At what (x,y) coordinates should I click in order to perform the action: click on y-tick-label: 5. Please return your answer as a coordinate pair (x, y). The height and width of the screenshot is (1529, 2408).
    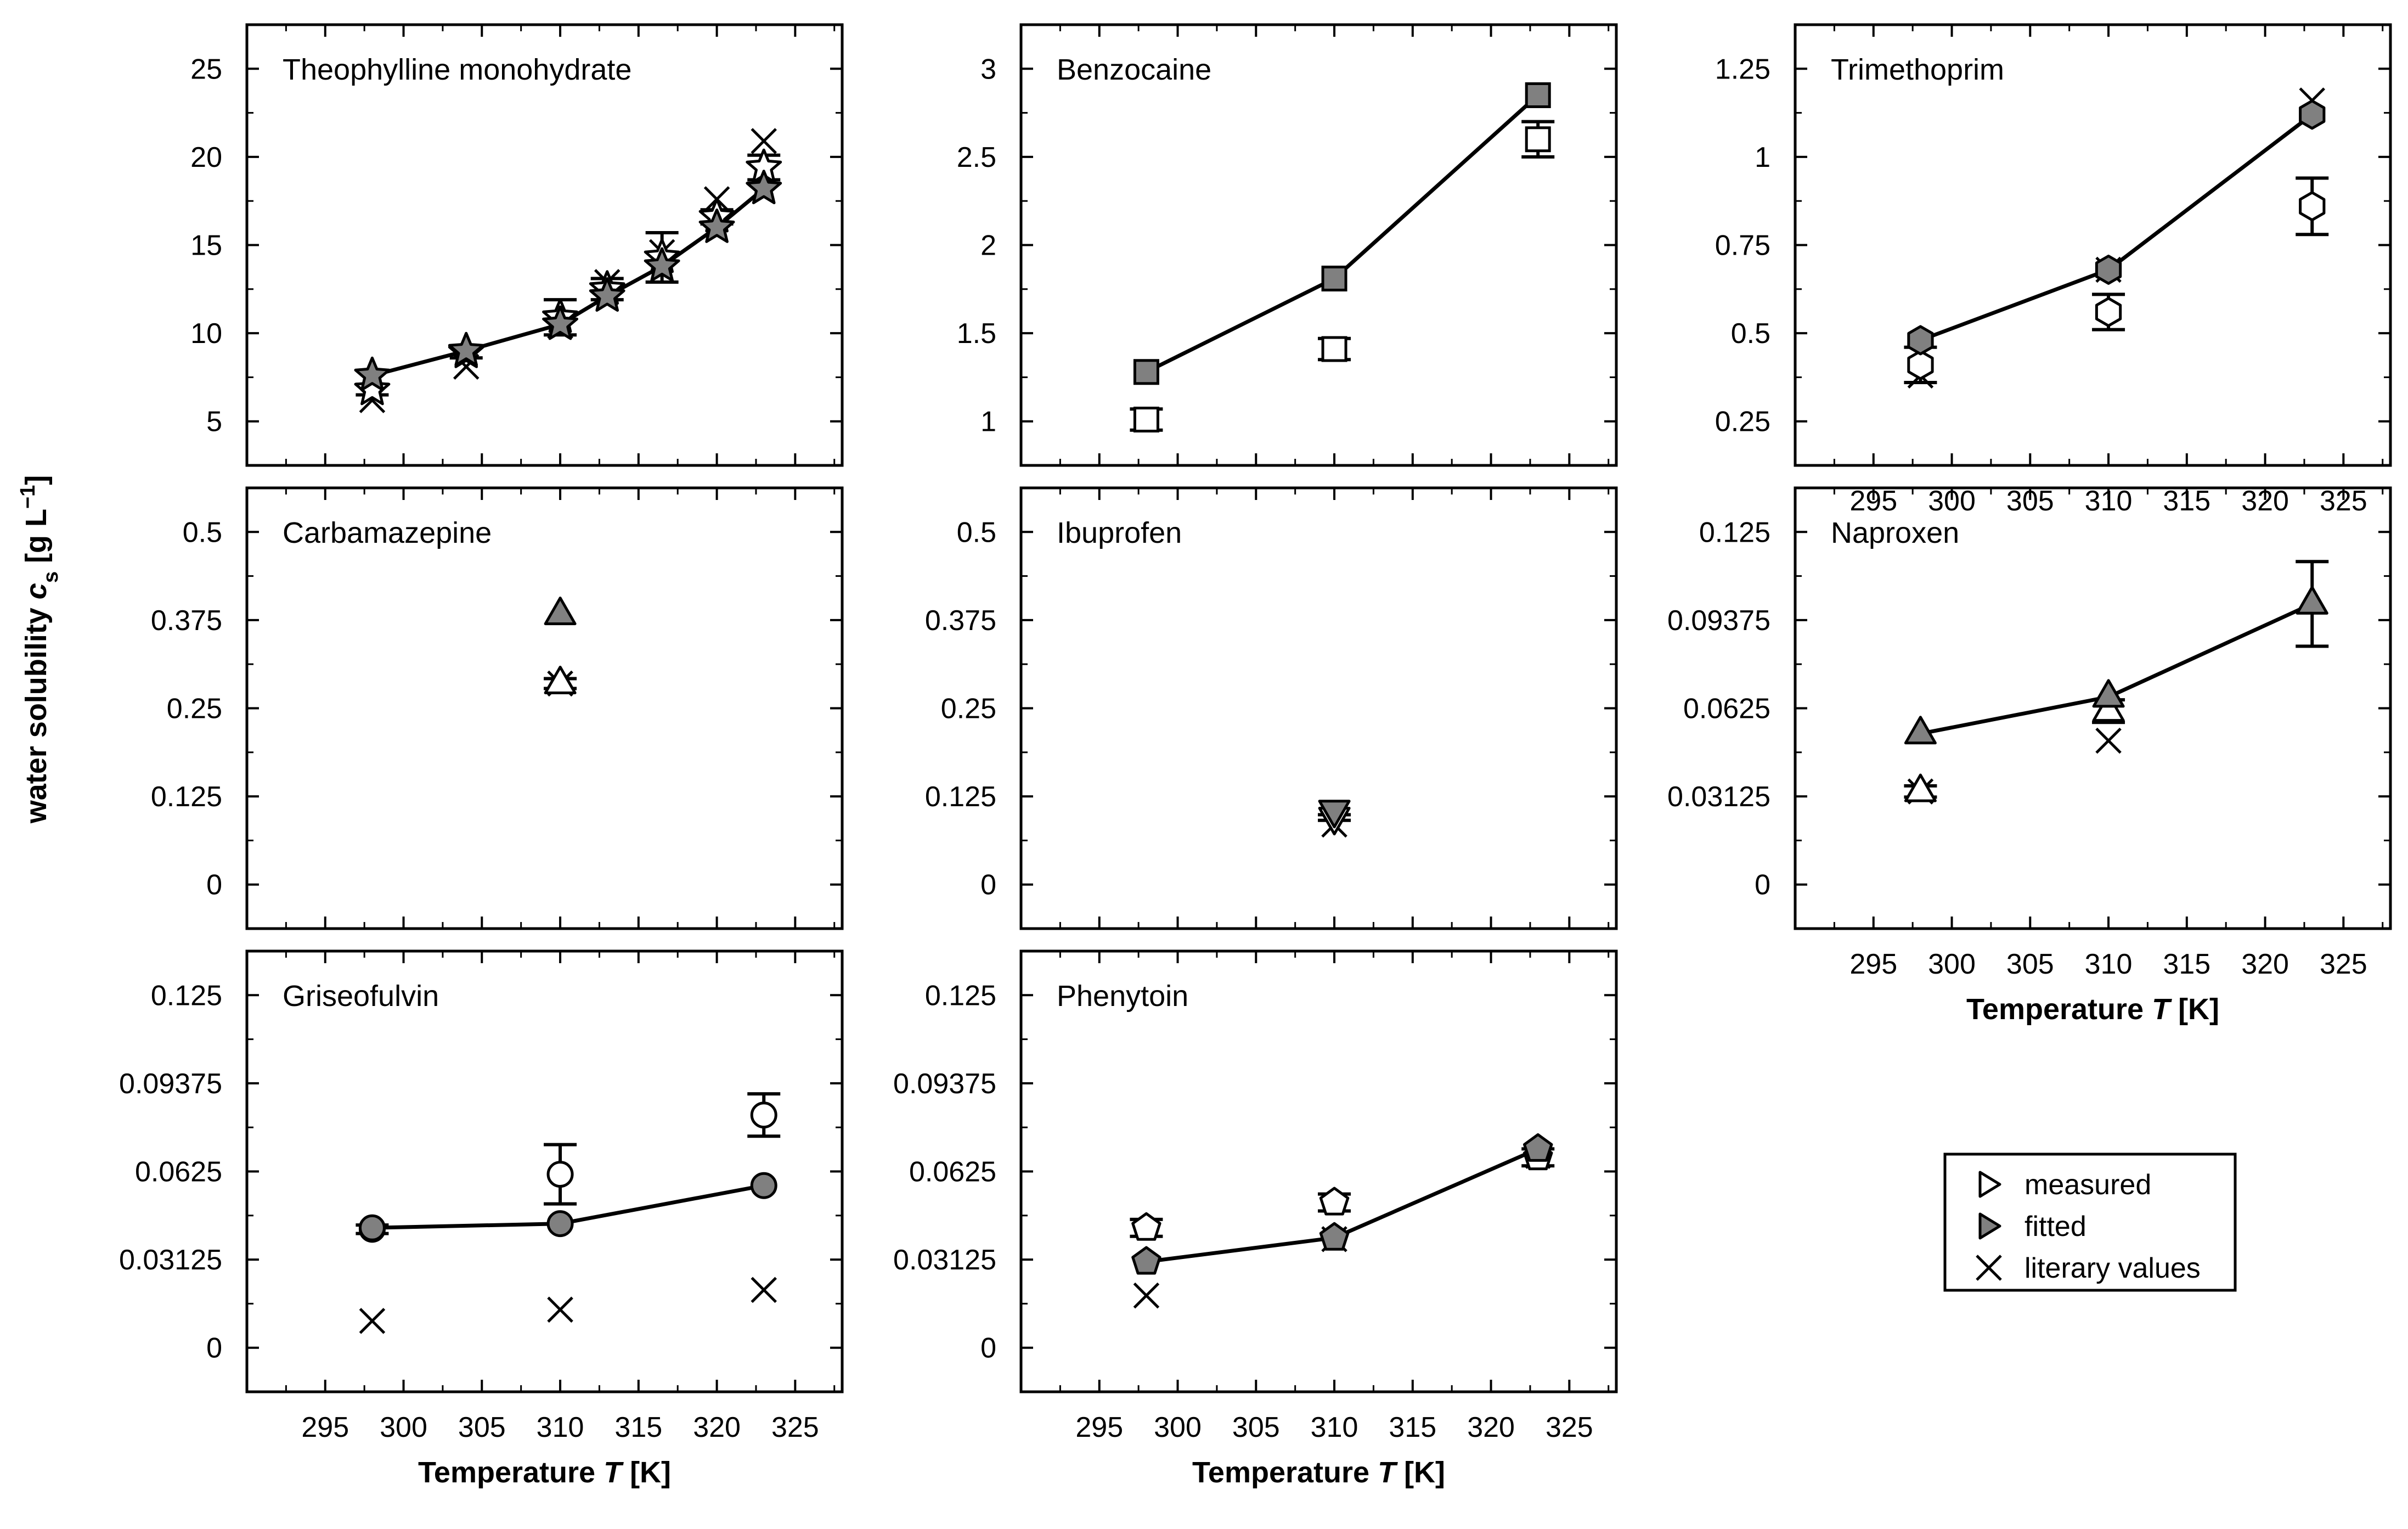
    Looking at the image, I should click on (214, 422).